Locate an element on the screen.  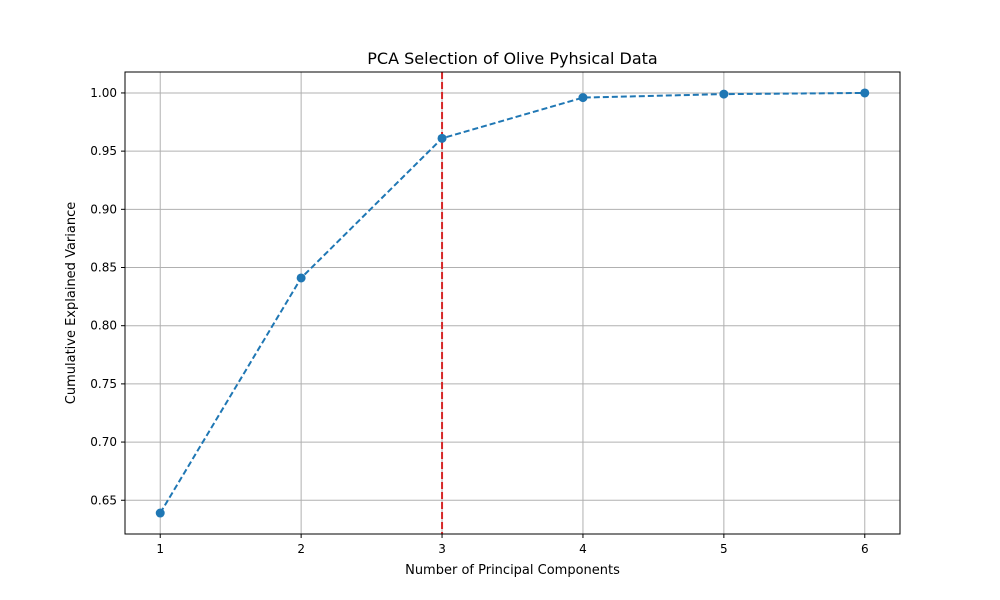
x-tick-label: 2 is located at coordinates (301, 549).